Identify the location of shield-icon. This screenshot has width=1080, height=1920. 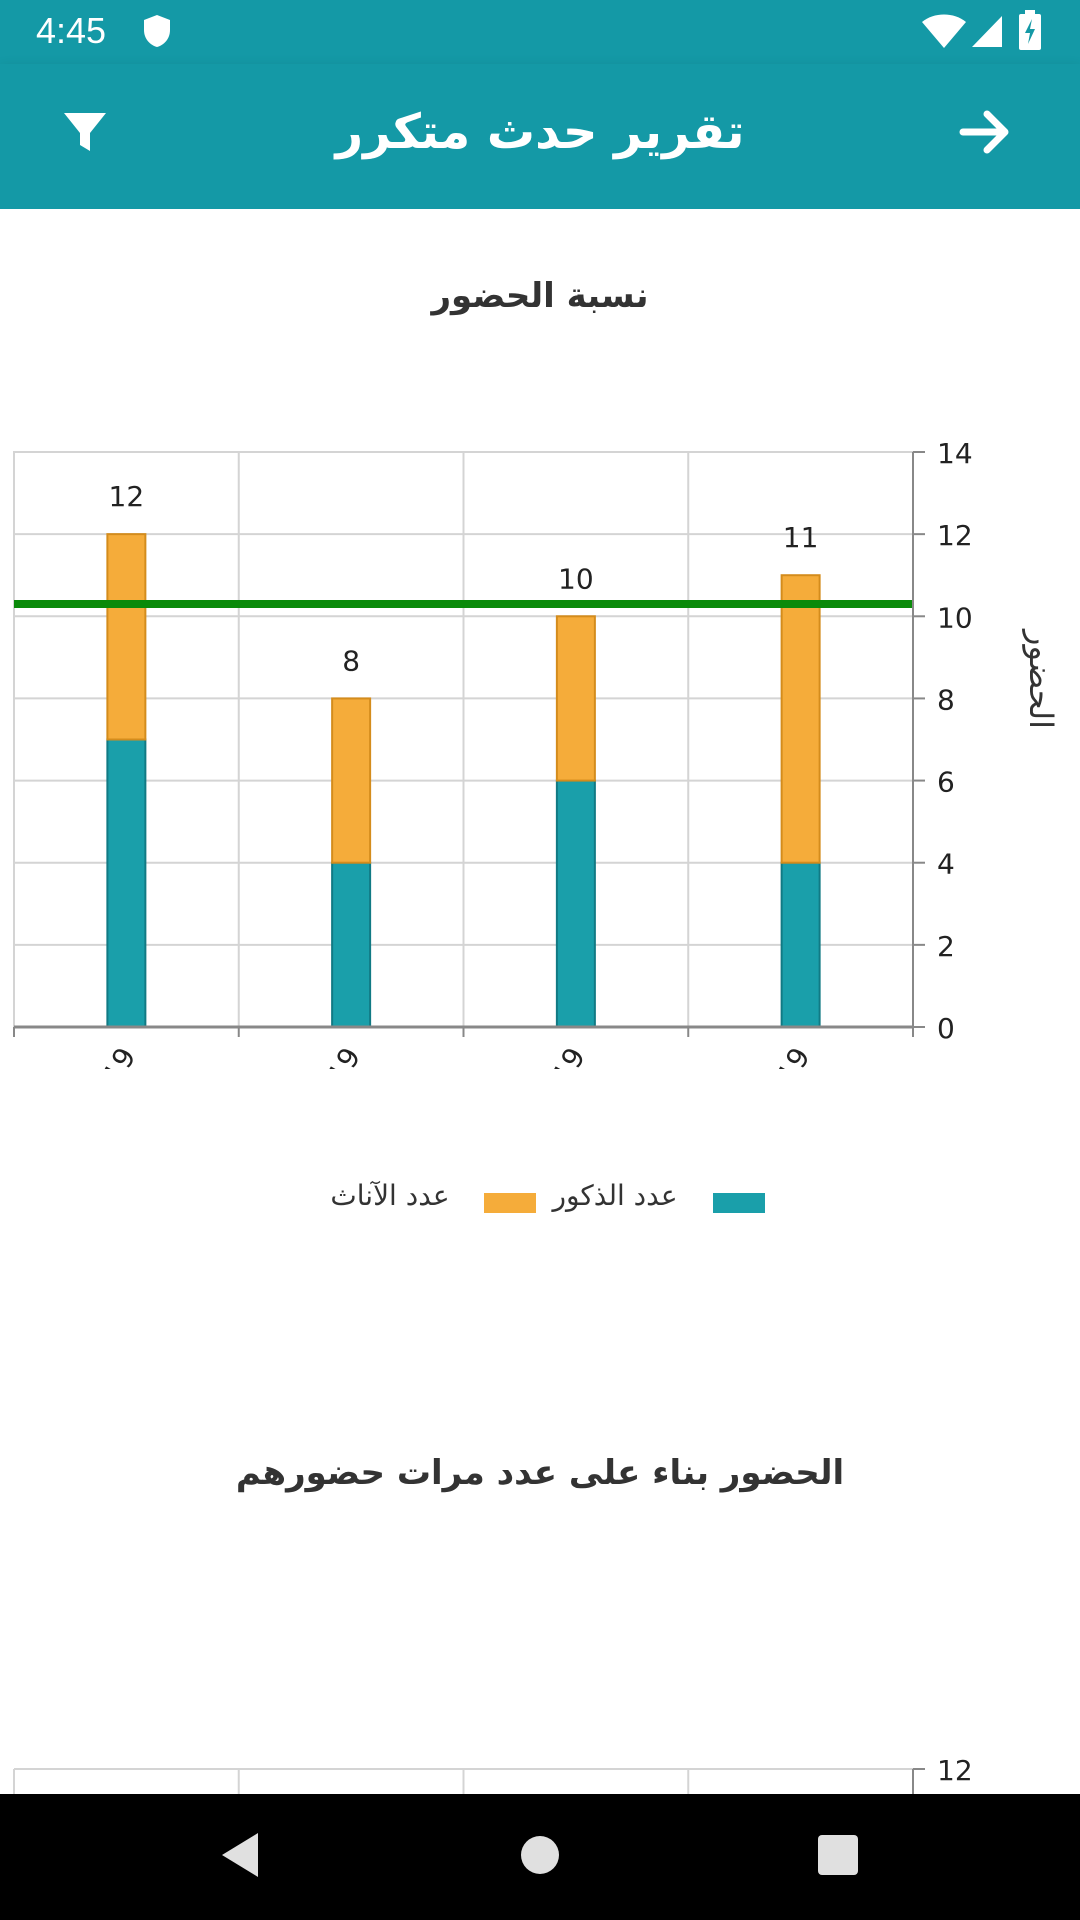
(157, 33).